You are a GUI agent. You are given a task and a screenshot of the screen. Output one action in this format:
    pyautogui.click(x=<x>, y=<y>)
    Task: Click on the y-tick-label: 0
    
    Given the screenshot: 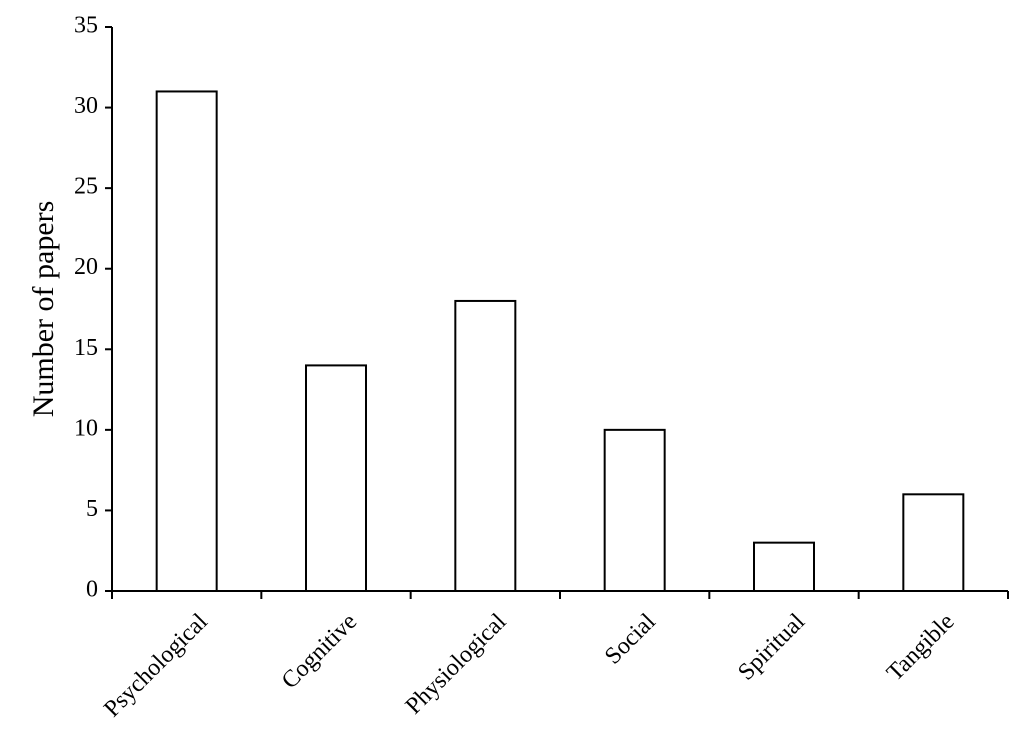 What is the action you would take?
    pyautogui.click(x=92, y=590)
    